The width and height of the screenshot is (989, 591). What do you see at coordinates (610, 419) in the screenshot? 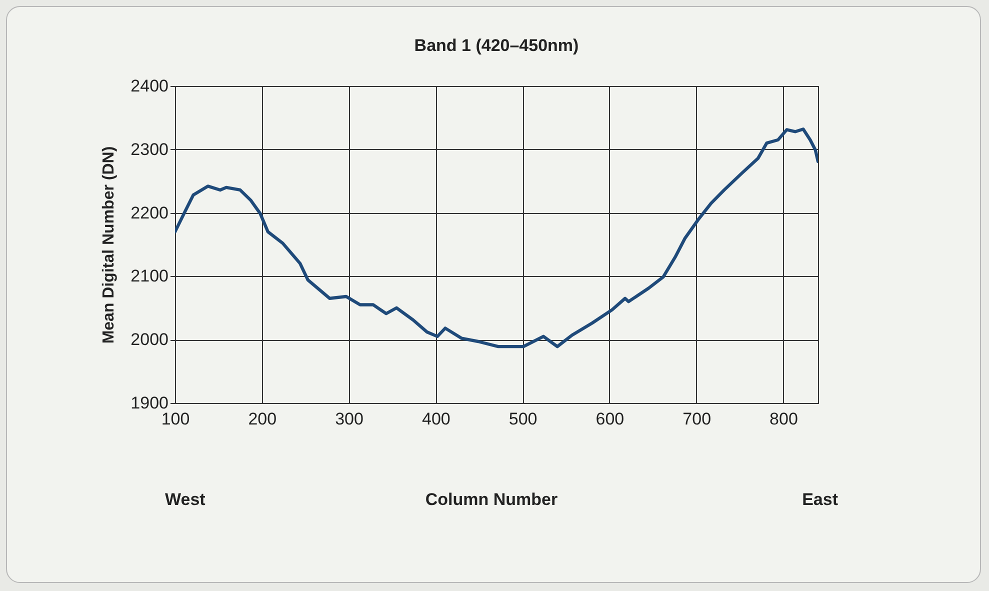
I see `x-tick-label: 600` at bounding box center [610, 419].